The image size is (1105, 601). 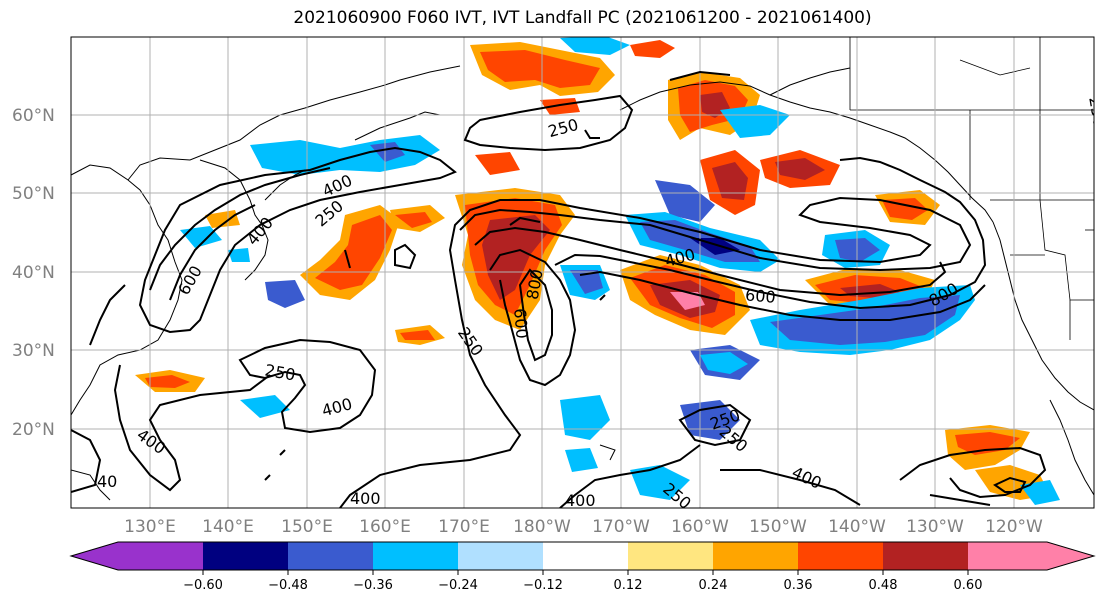 I want to click on lon-label: 130°E, so click(x=150, y=527).